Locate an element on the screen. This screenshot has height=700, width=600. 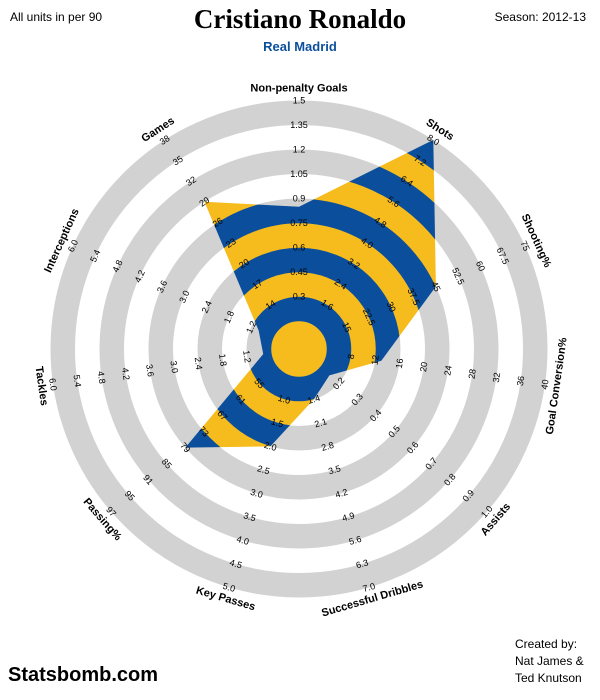
tick-label: 67 is located at coordinates (222, 415).